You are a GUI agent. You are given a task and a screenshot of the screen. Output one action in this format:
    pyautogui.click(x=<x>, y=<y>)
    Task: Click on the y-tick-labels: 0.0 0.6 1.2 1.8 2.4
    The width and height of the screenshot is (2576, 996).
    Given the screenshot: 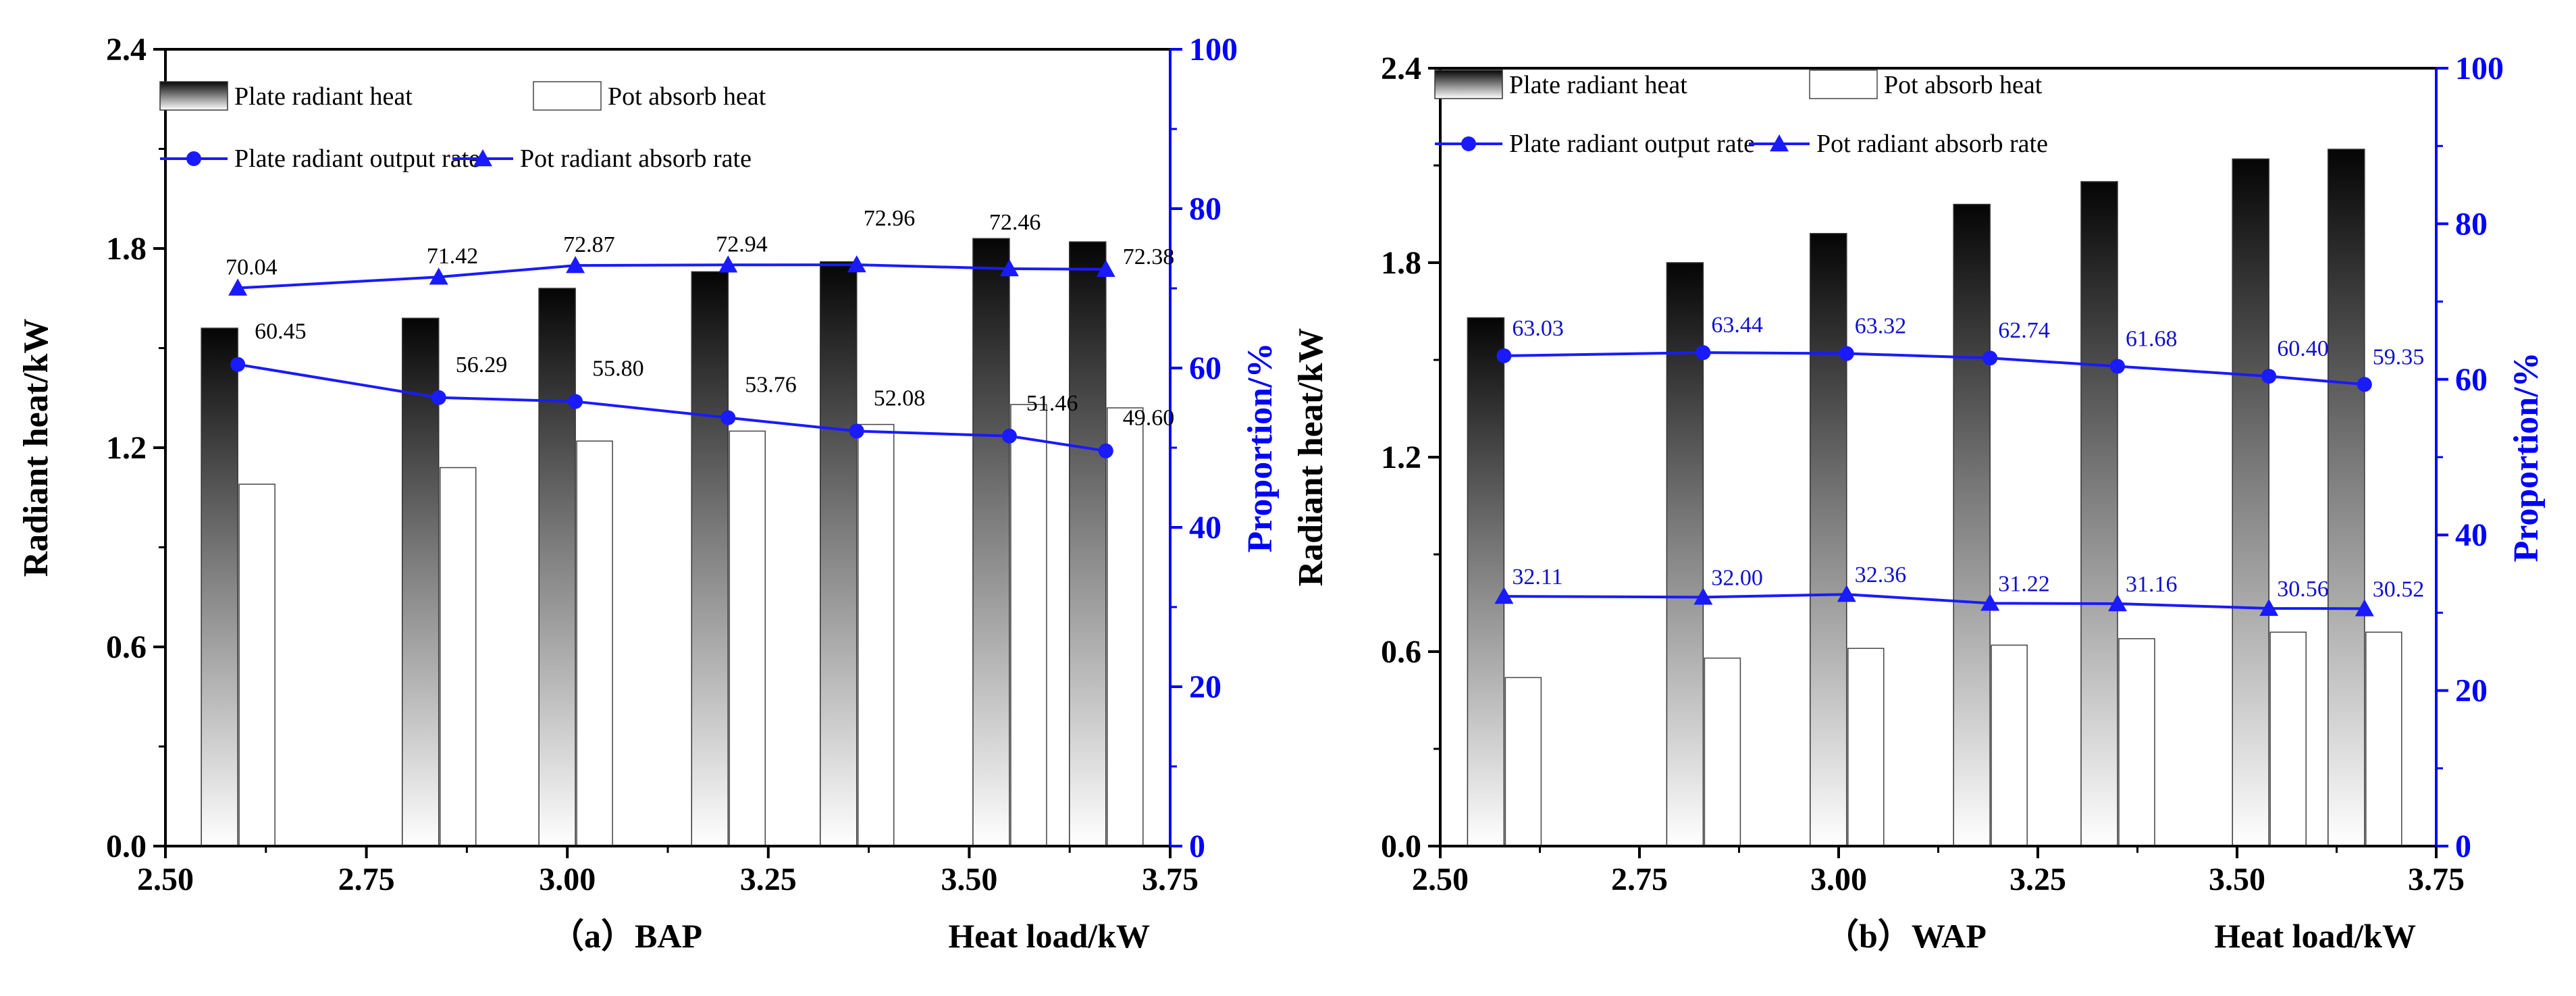 What is the action you would take?
    pyautogui.click(x=1401, y=457)
    